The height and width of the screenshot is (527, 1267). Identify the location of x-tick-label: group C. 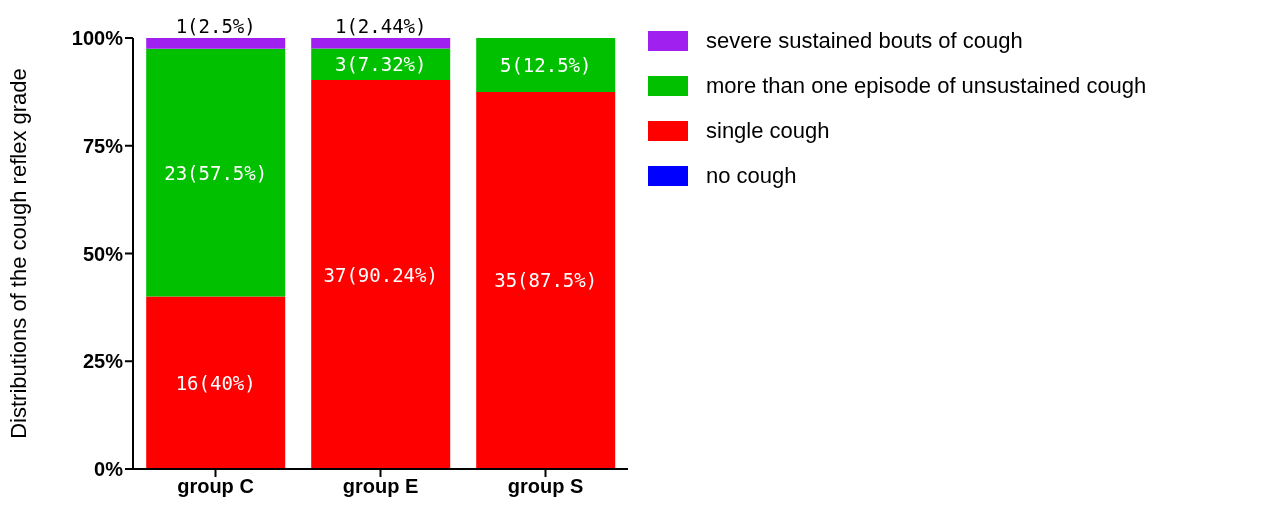
(215, 486).